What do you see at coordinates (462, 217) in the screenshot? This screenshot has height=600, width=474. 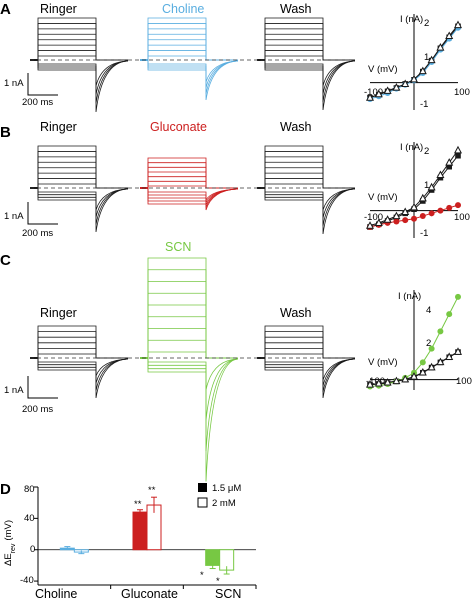 I see `b-iv-xtick-100: 100` at bounding box center [462, 217].